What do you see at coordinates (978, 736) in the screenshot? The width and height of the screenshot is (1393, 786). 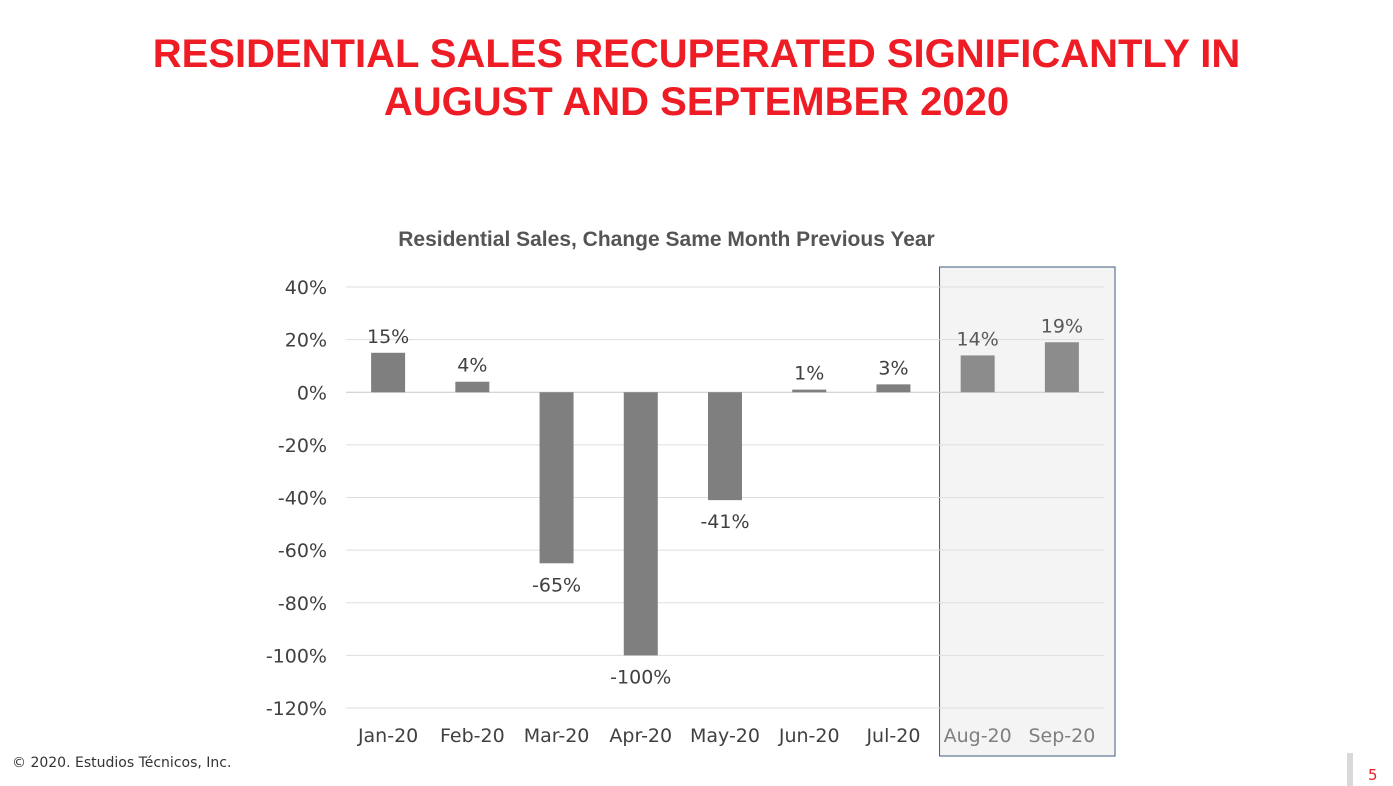 I see `x-tick-label: Aug-20` at bounding box center [978, 736].